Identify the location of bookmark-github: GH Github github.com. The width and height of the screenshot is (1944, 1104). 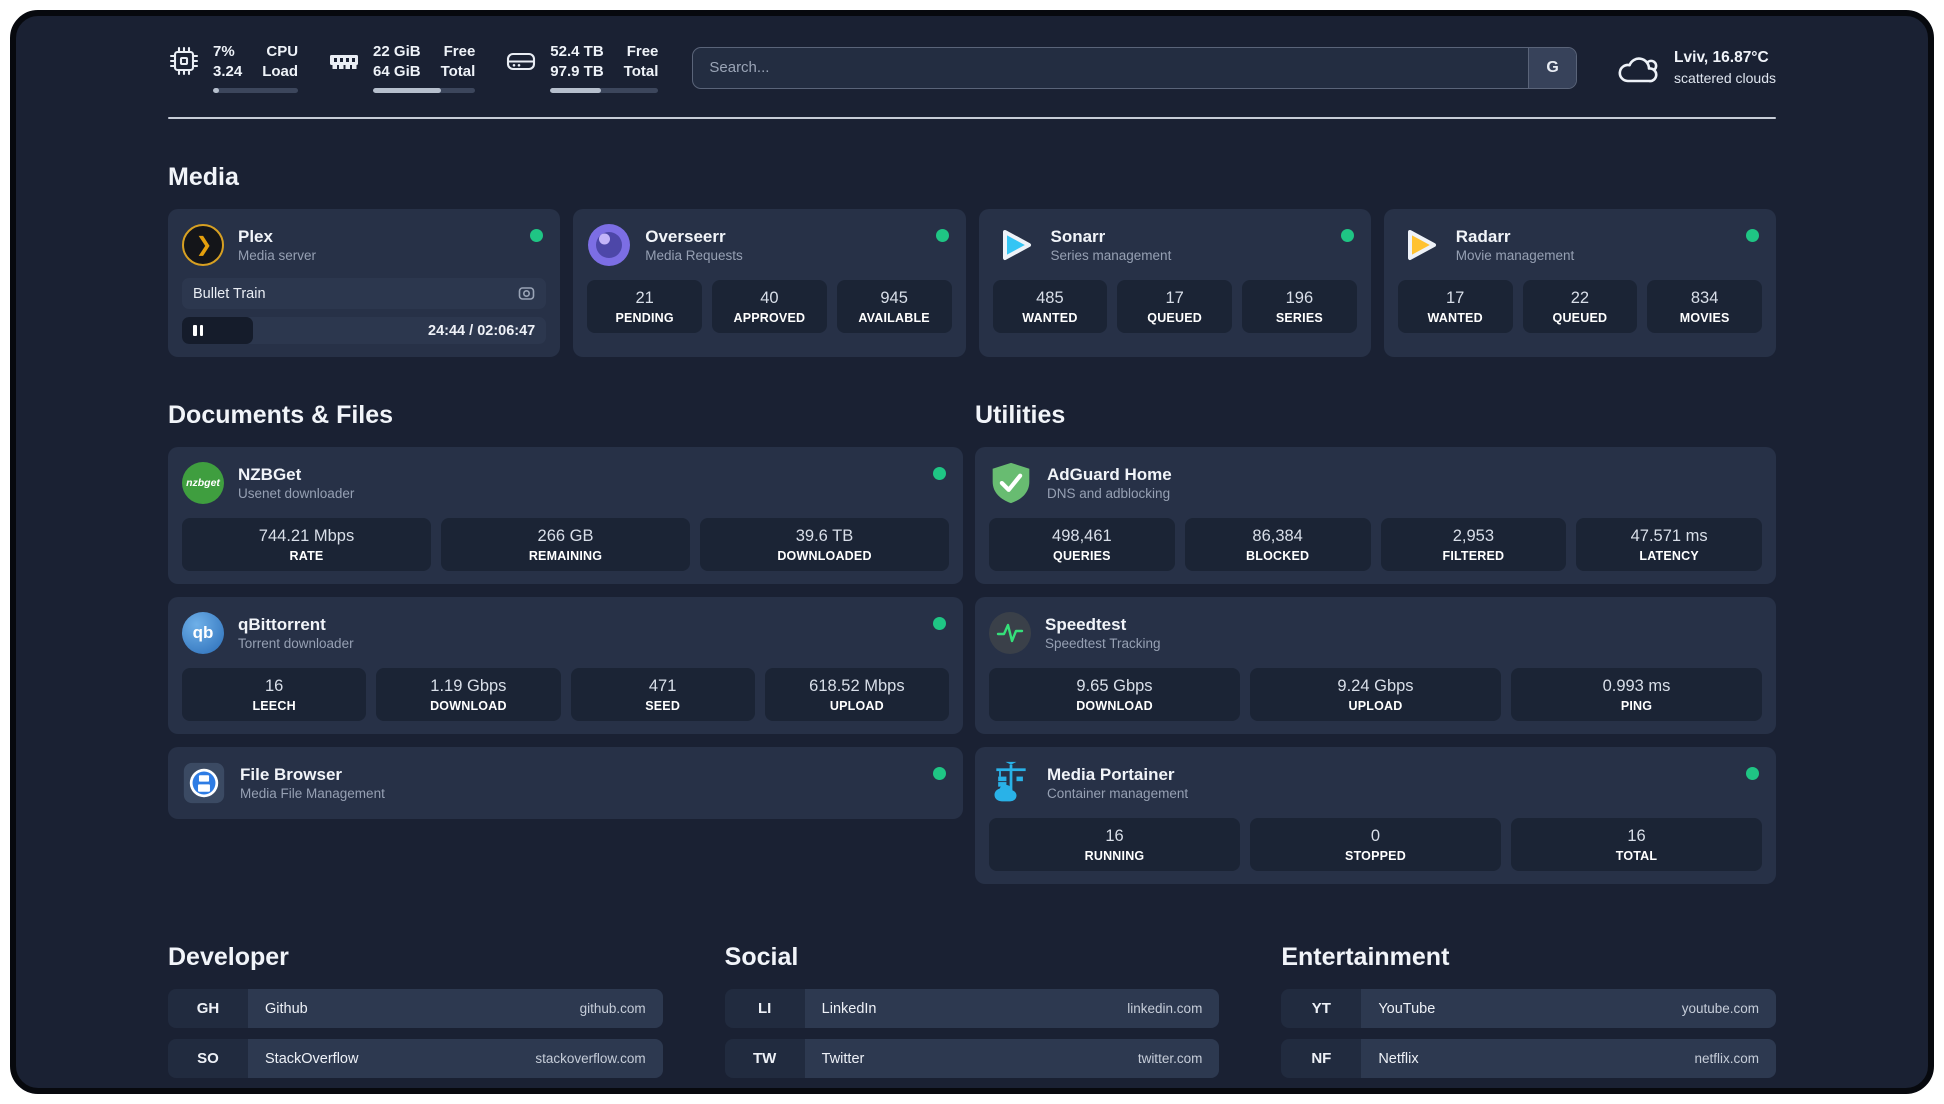
(415, 1008).